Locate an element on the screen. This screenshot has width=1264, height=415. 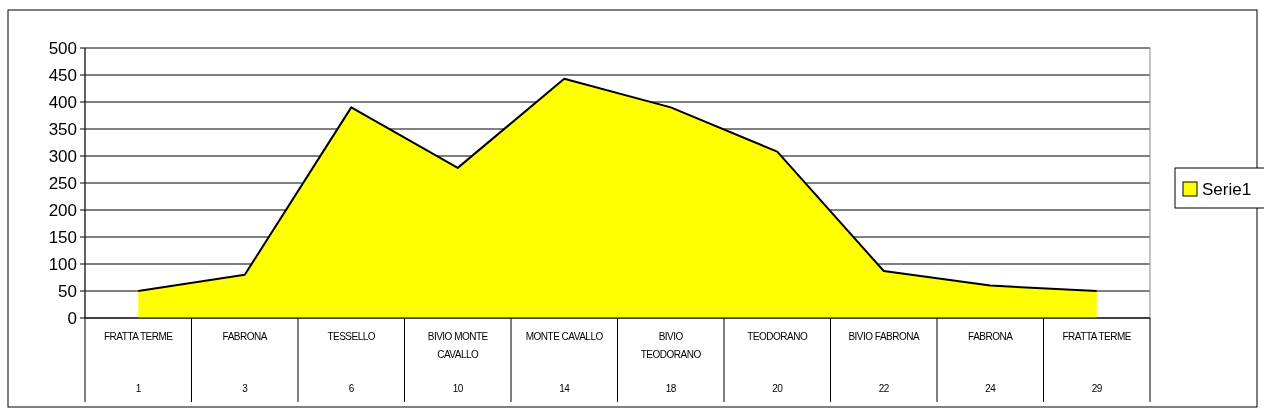
category-label: FRATTA TERME 29 is located at coordinates (1096, 362).